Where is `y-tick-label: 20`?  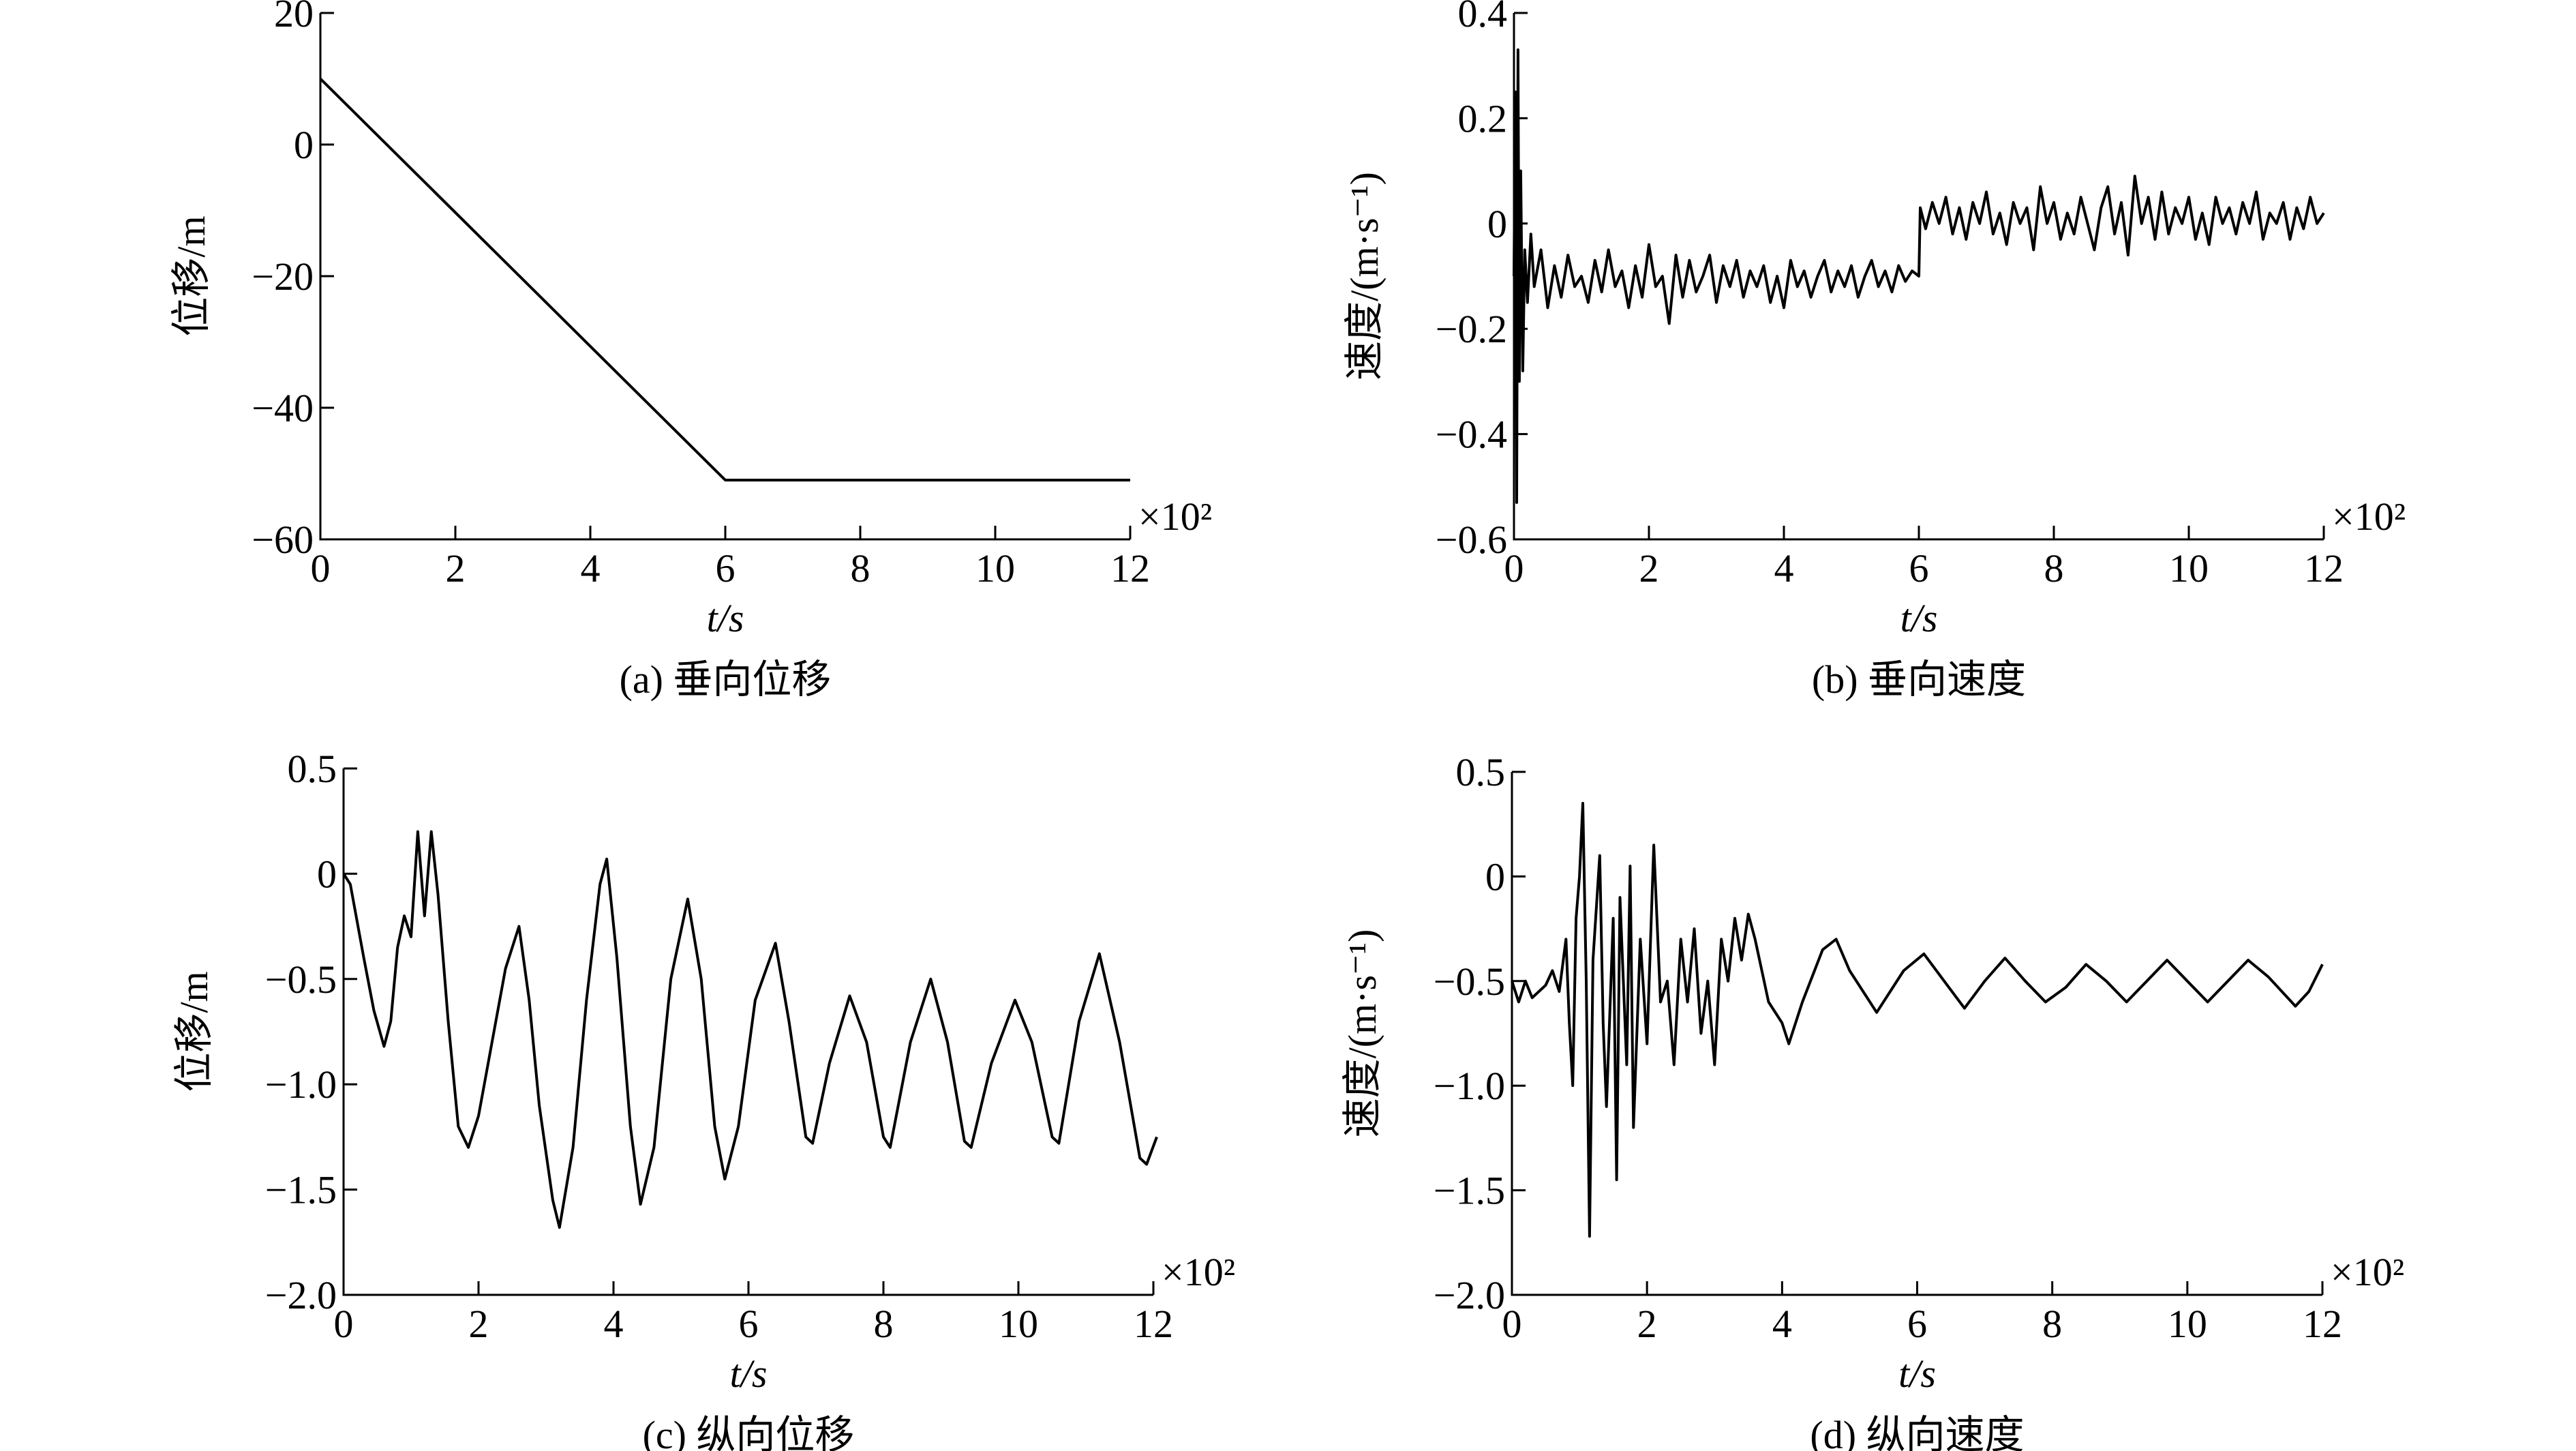 y-tick-label: 20 is located at coordinates (294, 17).